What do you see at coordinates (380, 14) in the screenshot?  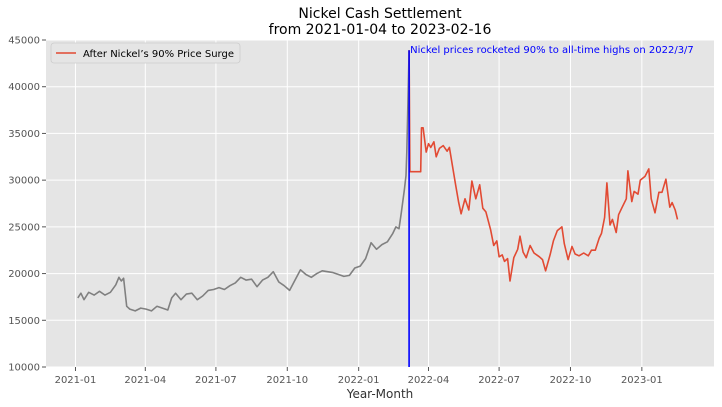 I see `chart-title-line-1: Nickel Cash Settlement` at bounding box center [380, 14].